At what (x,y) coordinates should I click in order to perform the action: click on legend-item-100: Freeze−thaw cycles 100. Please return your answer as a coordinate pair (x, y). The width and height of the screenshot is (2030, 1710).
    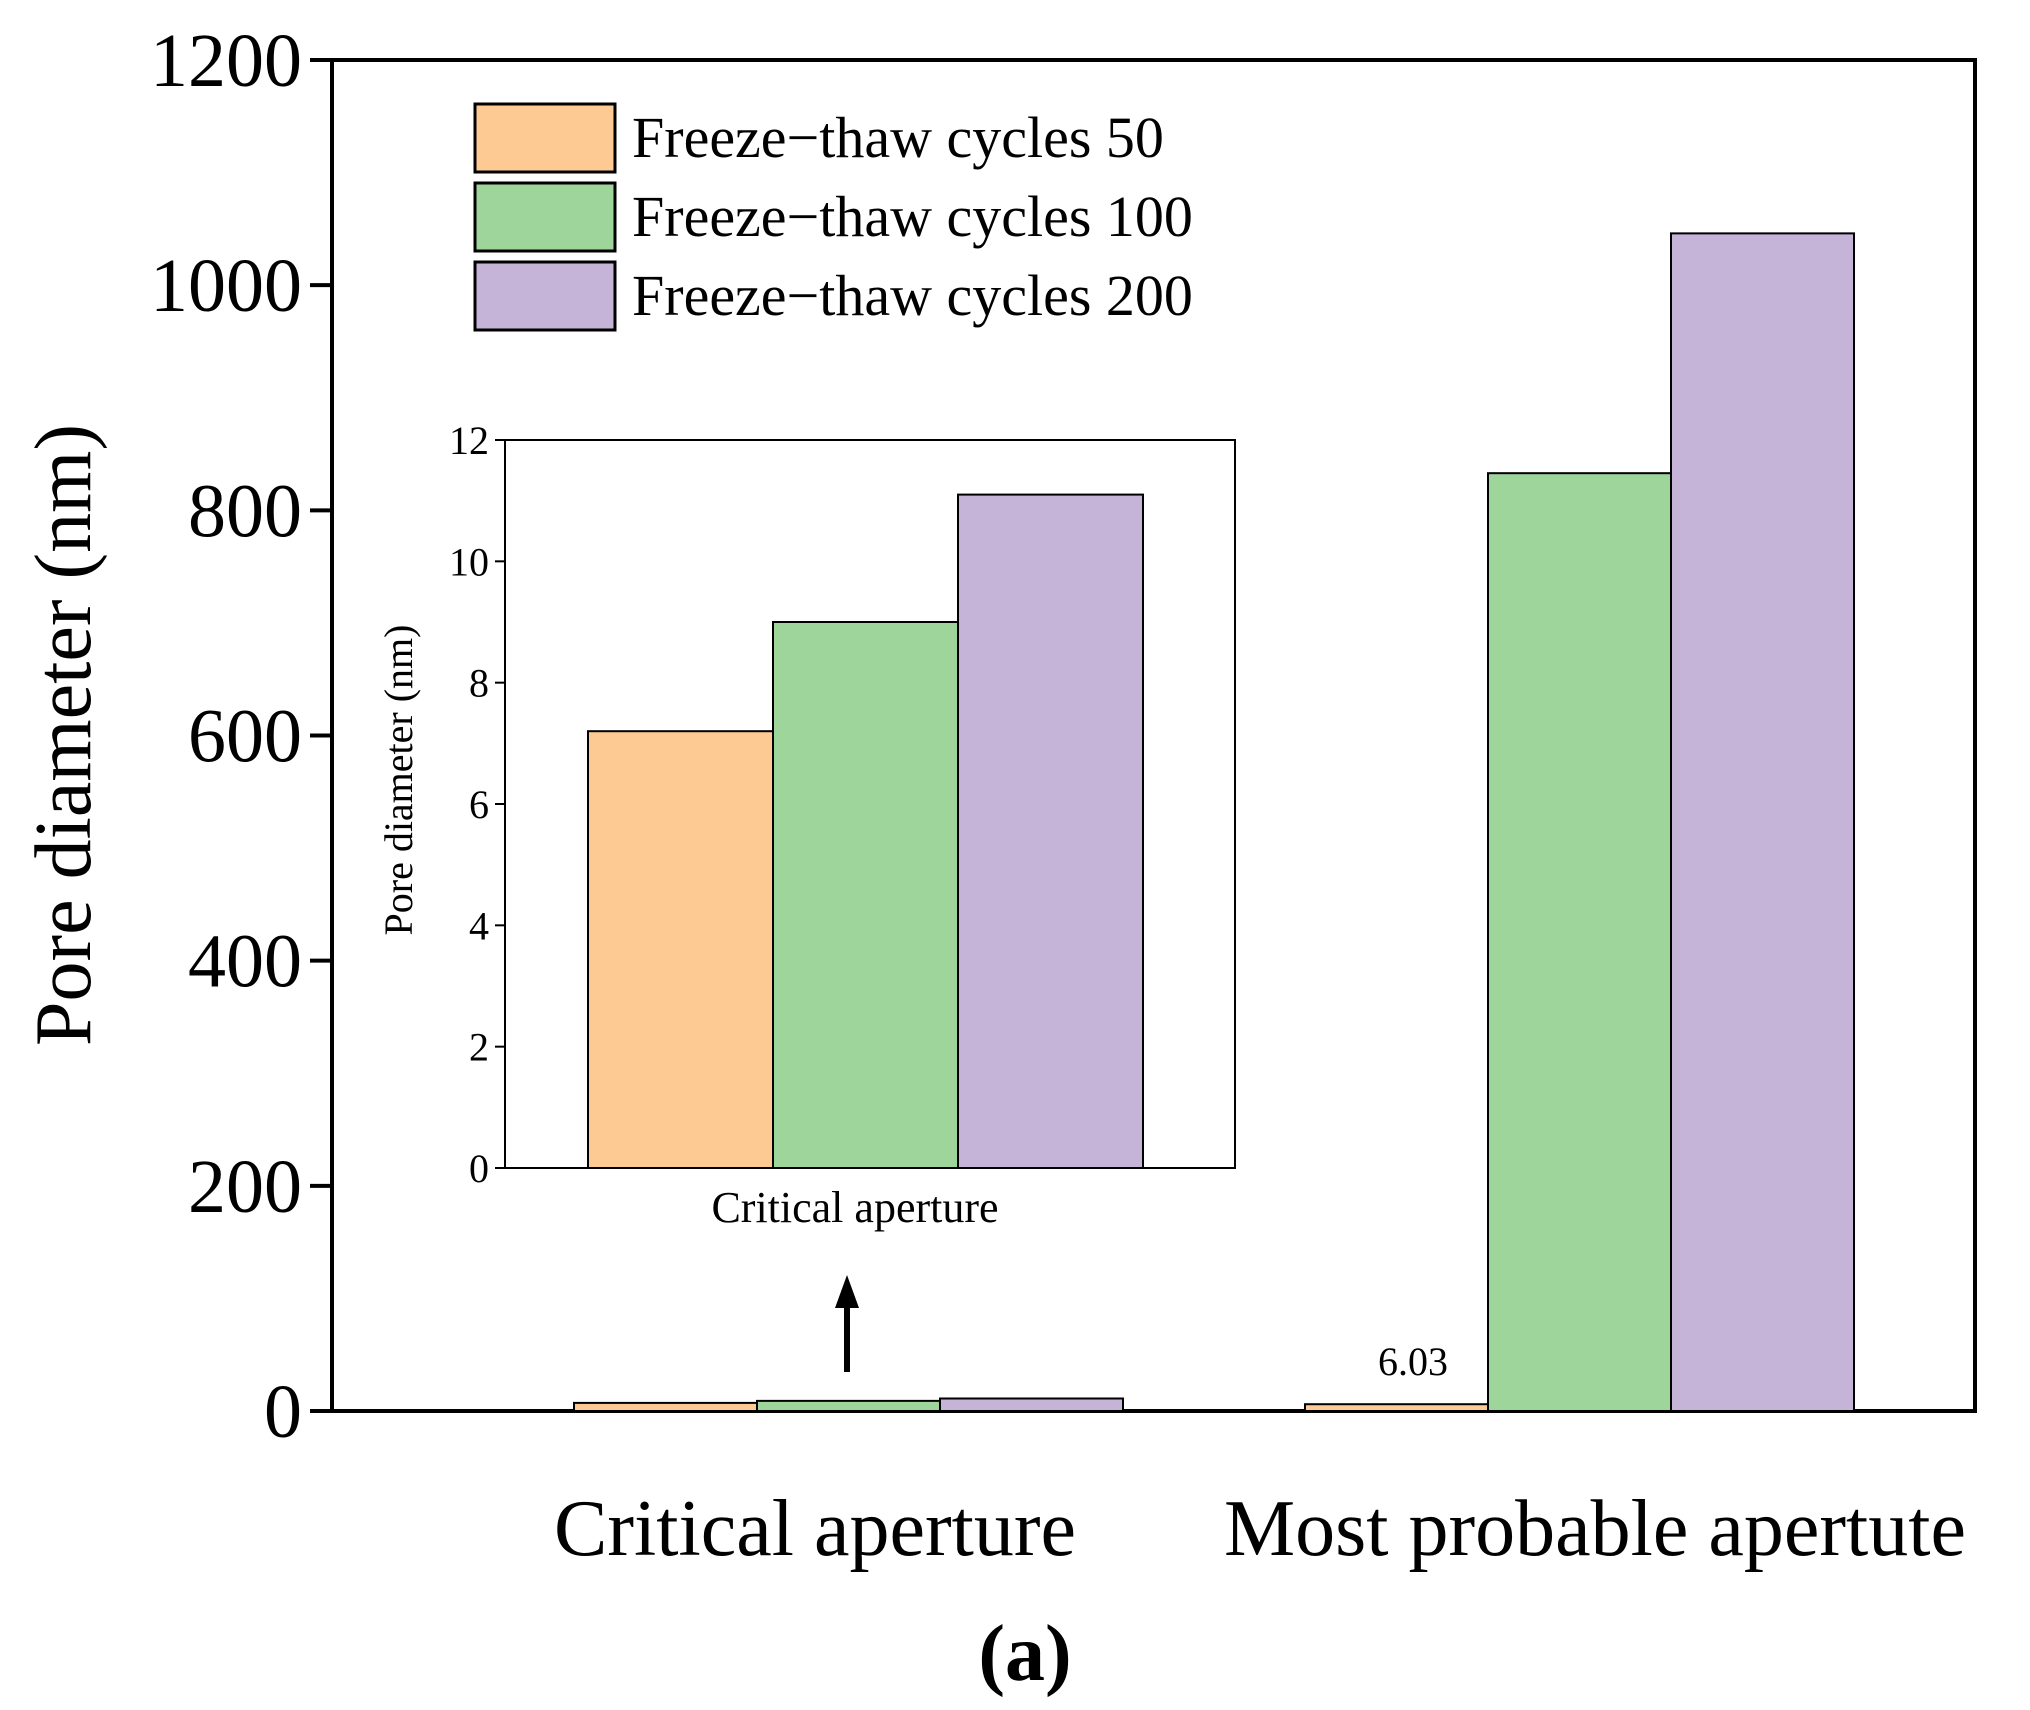
    Looking at the image, I should click on (833, 217).